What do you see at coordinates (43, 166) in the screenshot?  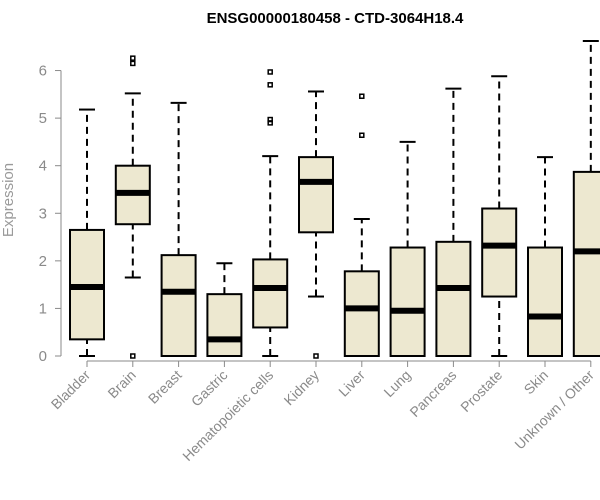 I see `y-tick-label: 4` at bounding box center [43, 166].